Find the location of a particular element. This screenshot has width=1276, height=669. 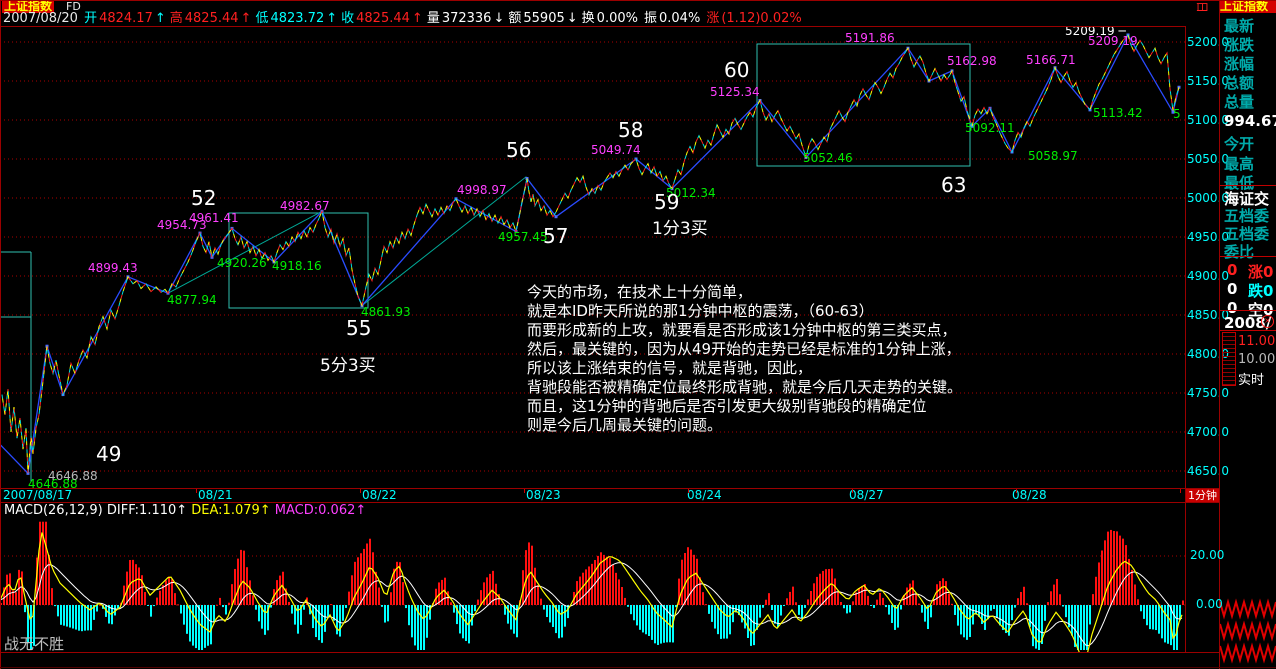

sidebar-field-委比: 委比 is located at coordinates (1239, 252).